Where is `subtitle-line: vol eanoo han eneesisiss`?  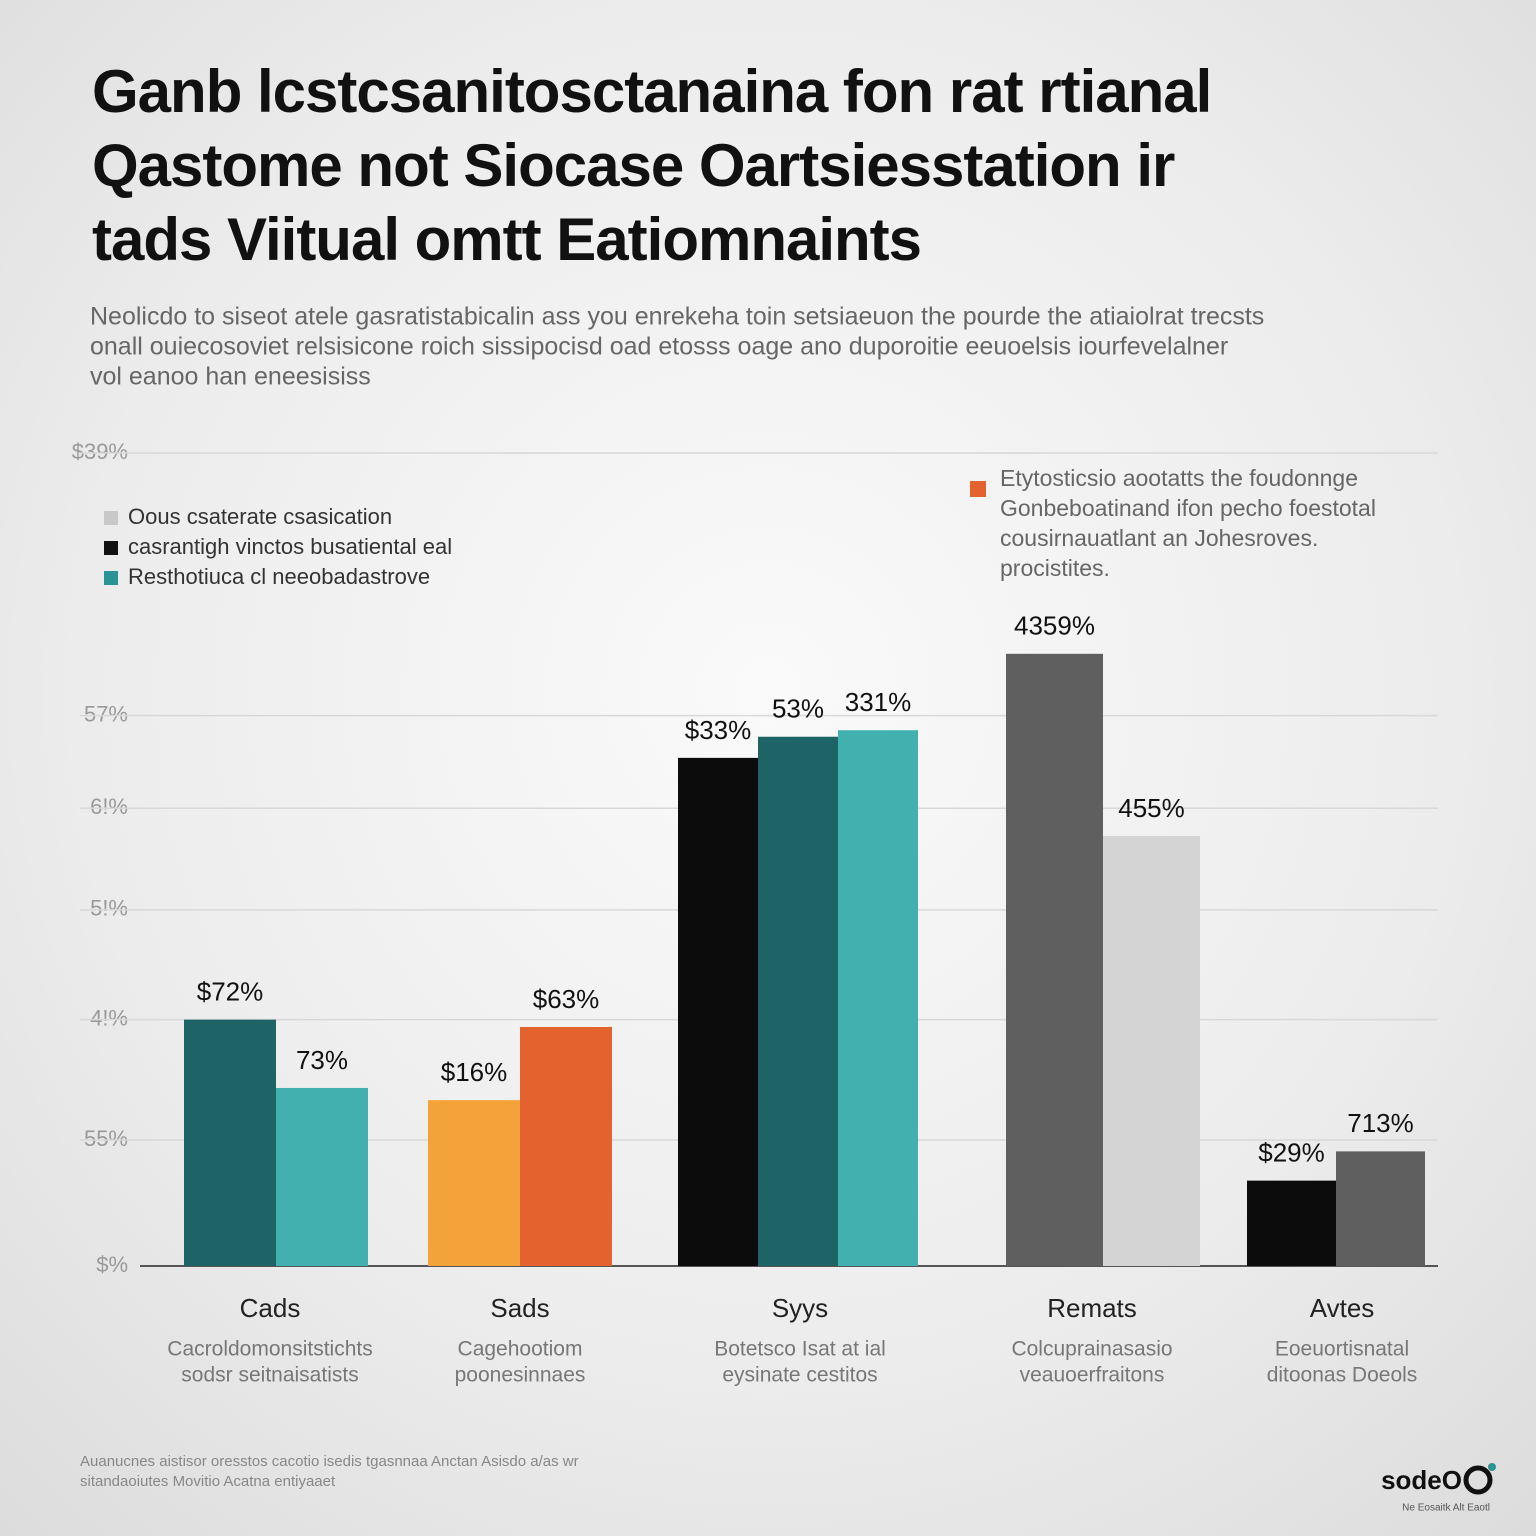 subtitle-line: vol eanoo han eneesisiss is located at coordinates (230, 377).